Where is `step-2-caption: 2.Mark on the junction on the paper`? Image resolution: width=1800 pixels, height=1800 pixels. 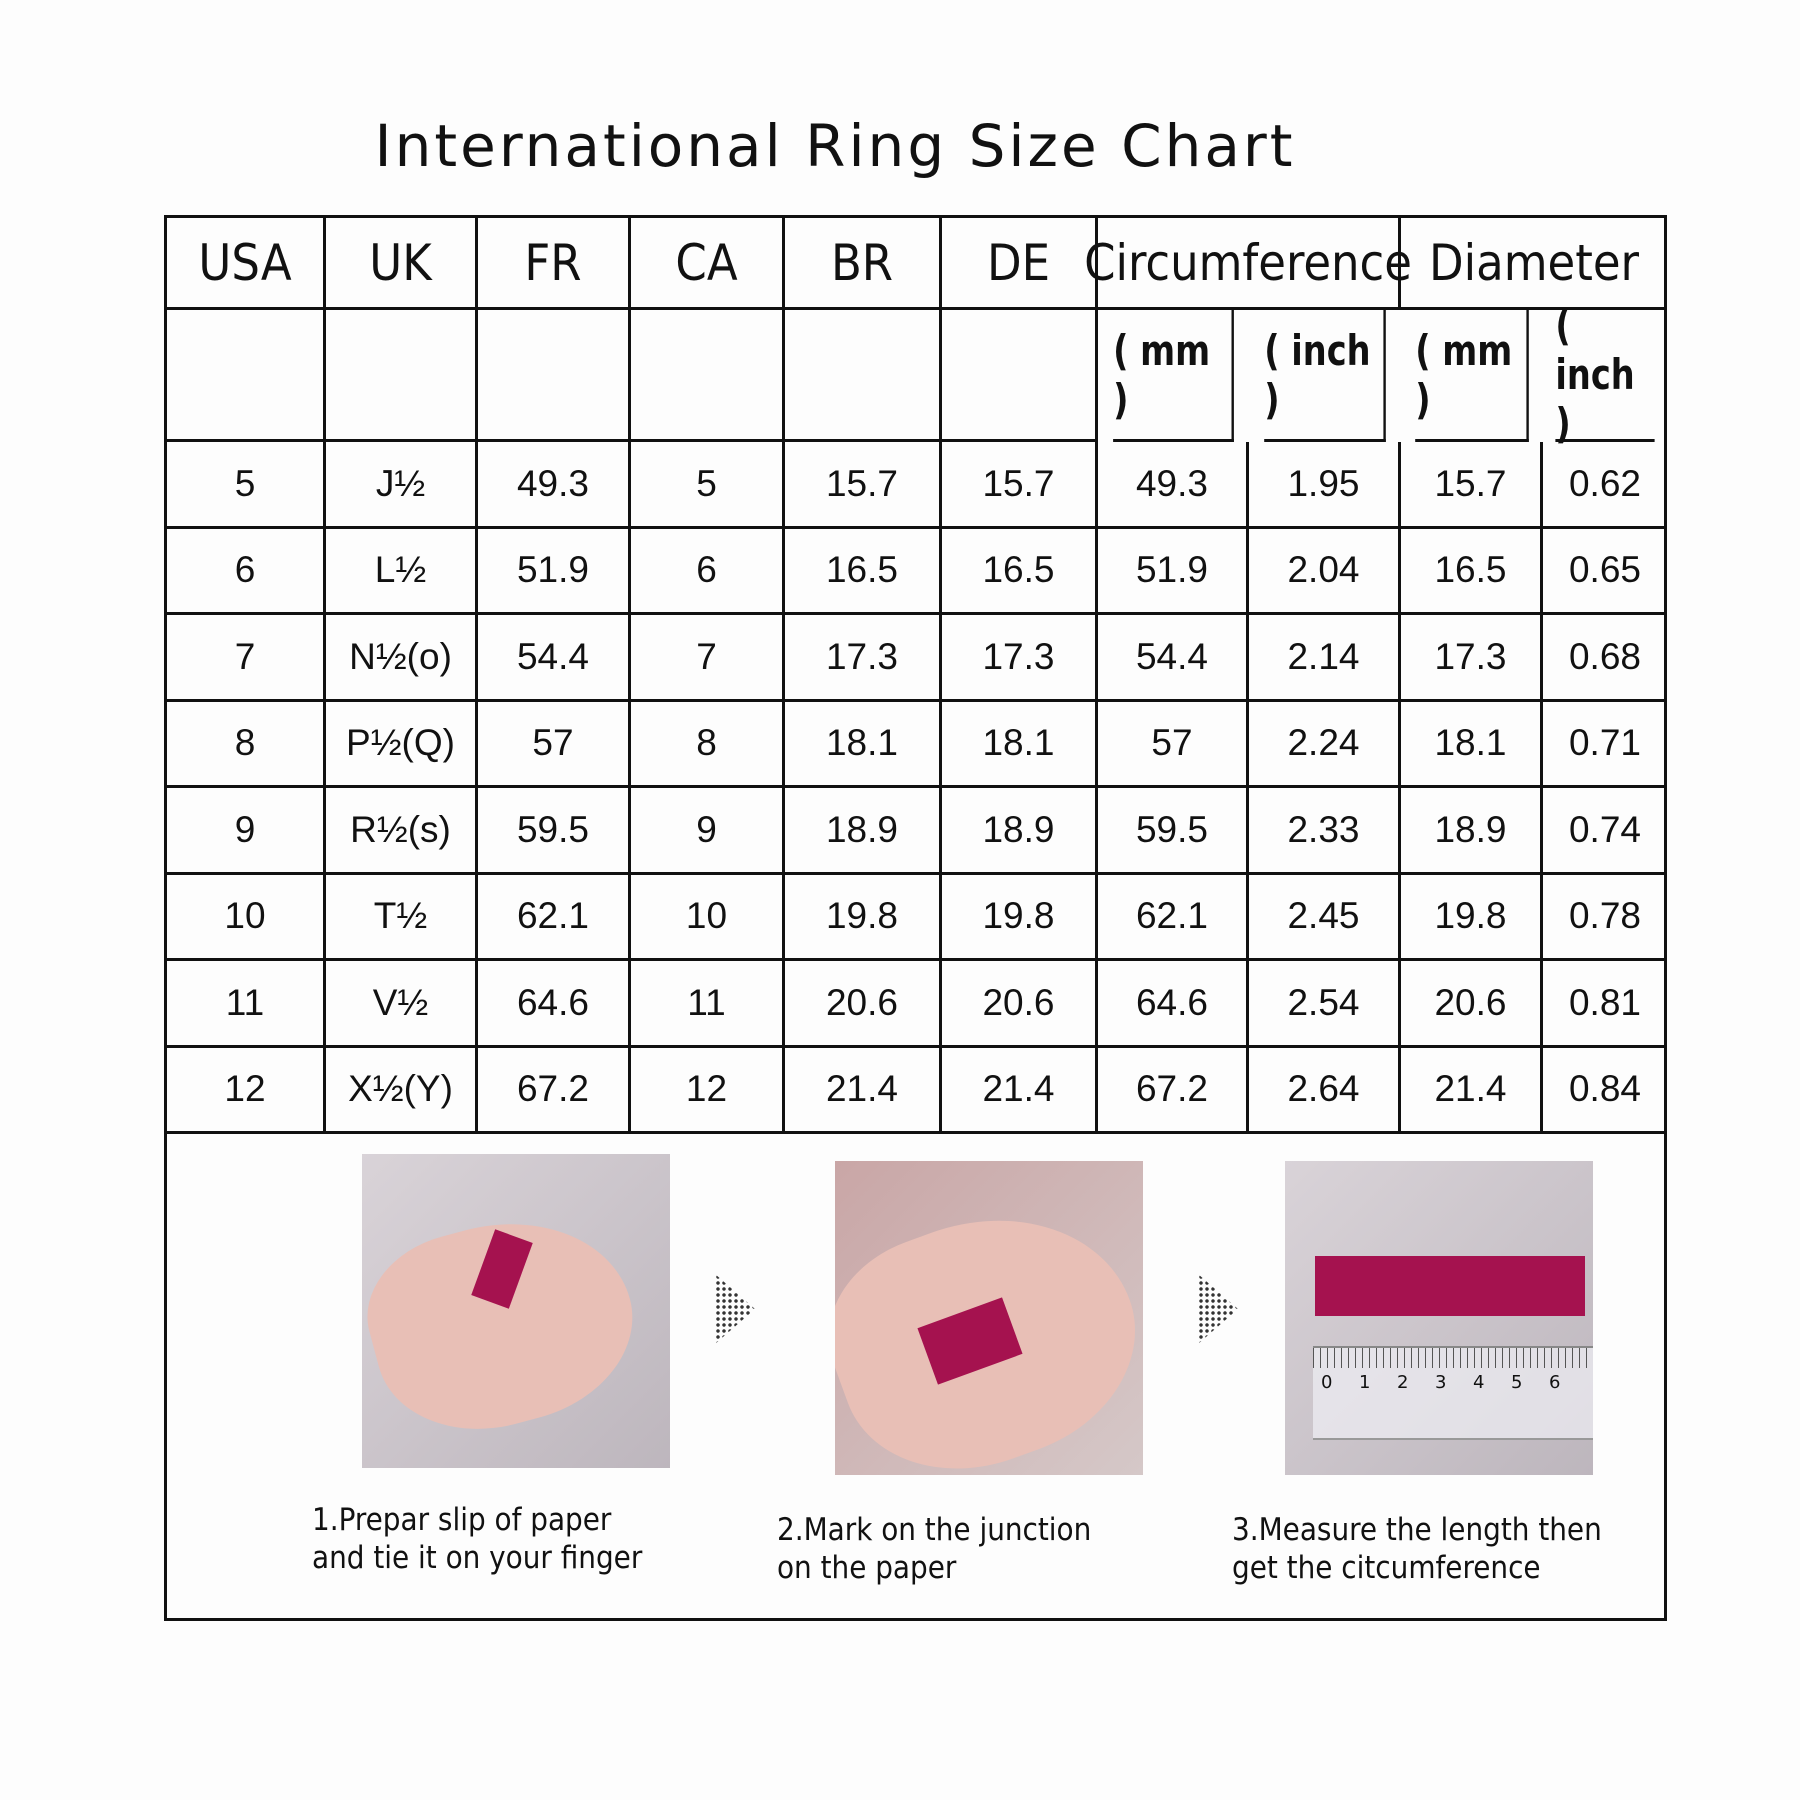
step-2-caption: 2.Mark on the junction on the paper is located at coordinates (934, 1549).